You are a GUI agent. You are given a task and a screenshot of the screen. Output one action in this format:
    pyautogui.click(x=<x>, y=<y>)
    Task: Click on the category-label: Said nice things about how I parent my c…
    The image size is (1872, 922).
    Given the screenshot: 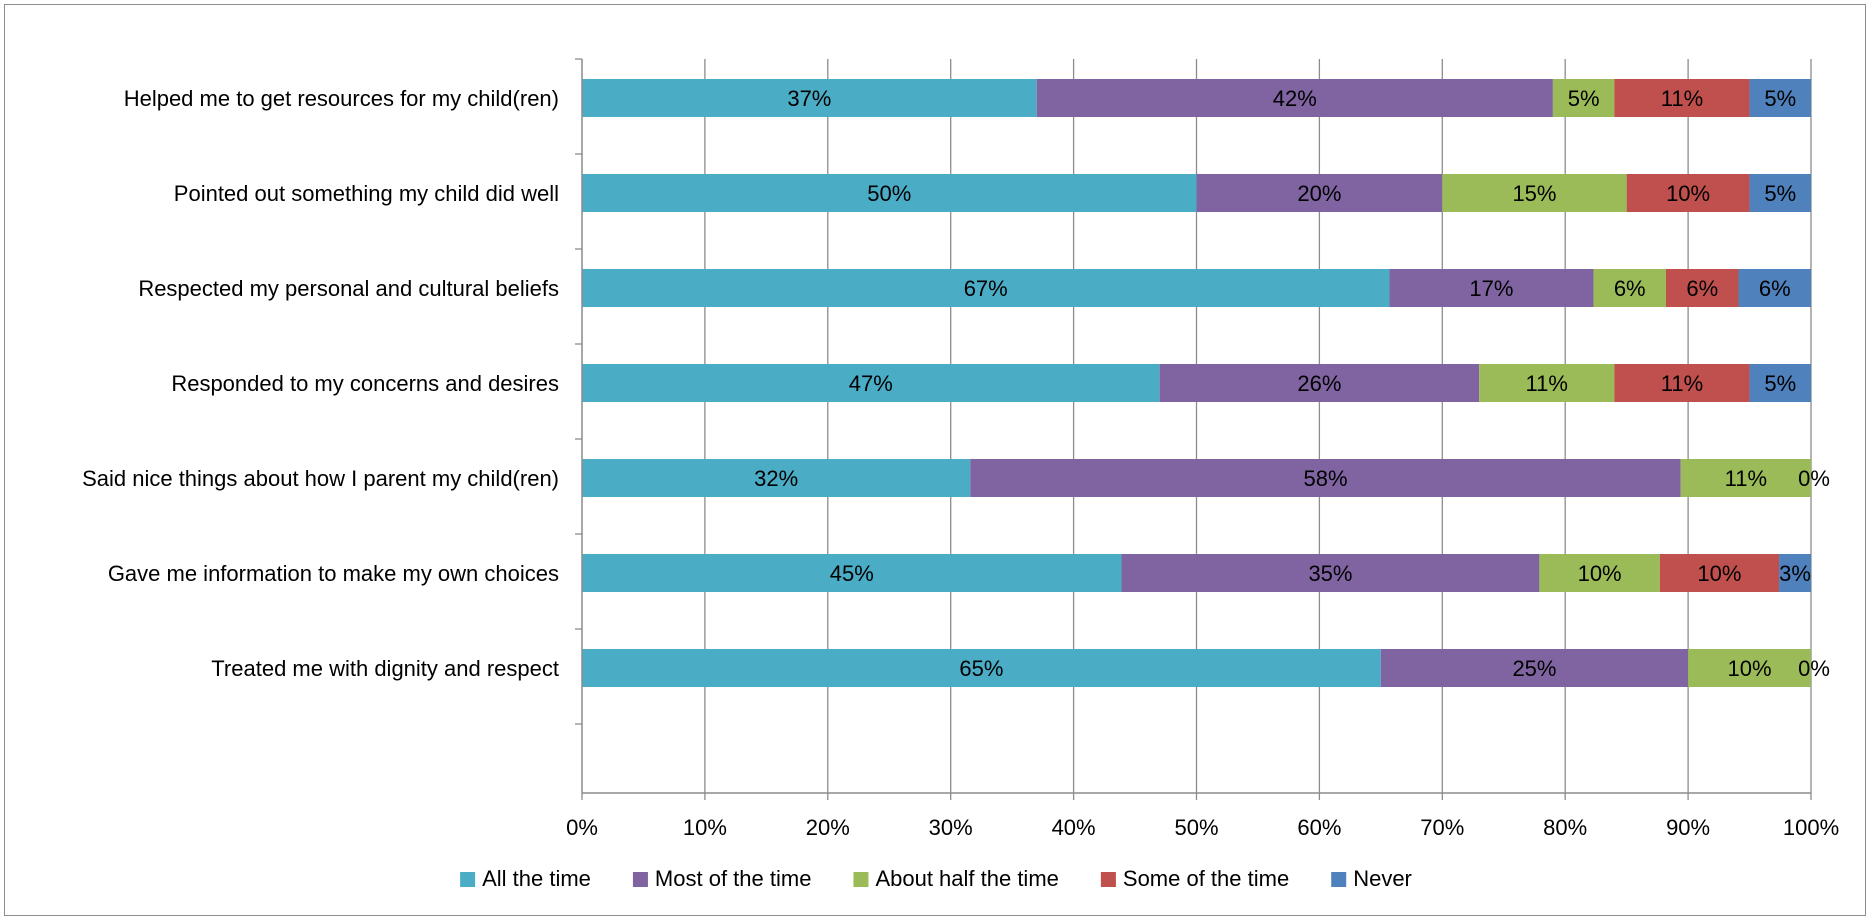 What is the action you would take?
    pyautogui.click(x=320, y=478)
    